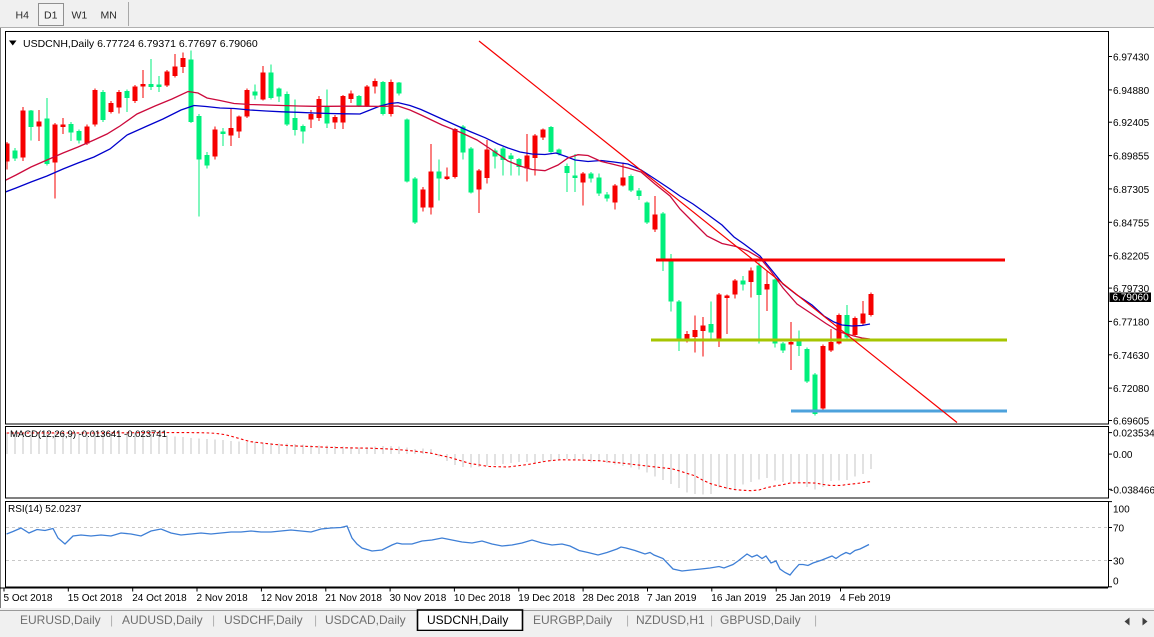  What do you see at coordinates (1133, 434) in the screenshot?
I see `svg-text: 0.023534` at bounding box center [1133, 434].